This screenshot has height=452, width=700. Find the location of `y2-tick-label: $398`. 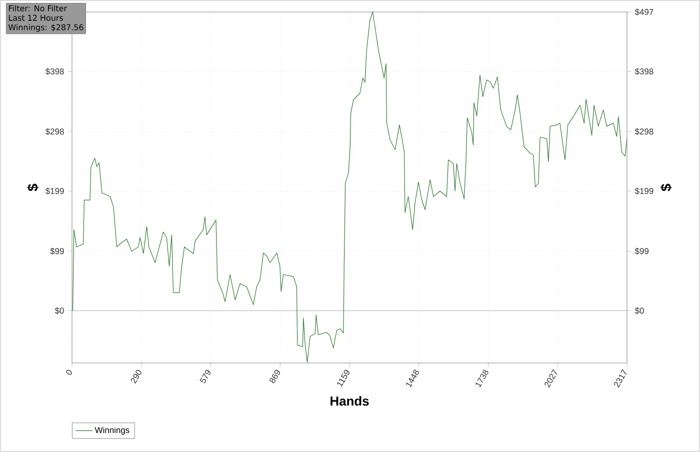

y2-tick-label: $398 is located at coordinates (644, 71).